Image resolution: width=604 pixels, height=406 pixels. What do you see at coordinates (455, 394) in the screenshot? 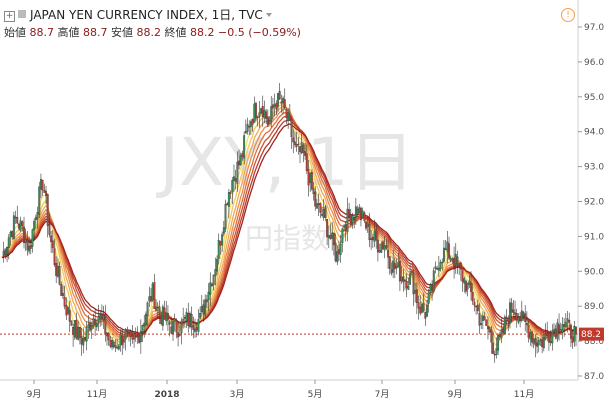
I see `x-tick-label: 9月` at bounding box center [455, 394].